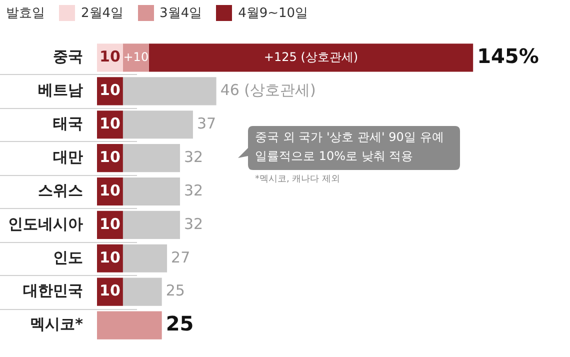 This screenshot has width=570, height=357. Describe the element at coordinates (206, 123) in the screenshot. I see `total-label: 37` at that location.